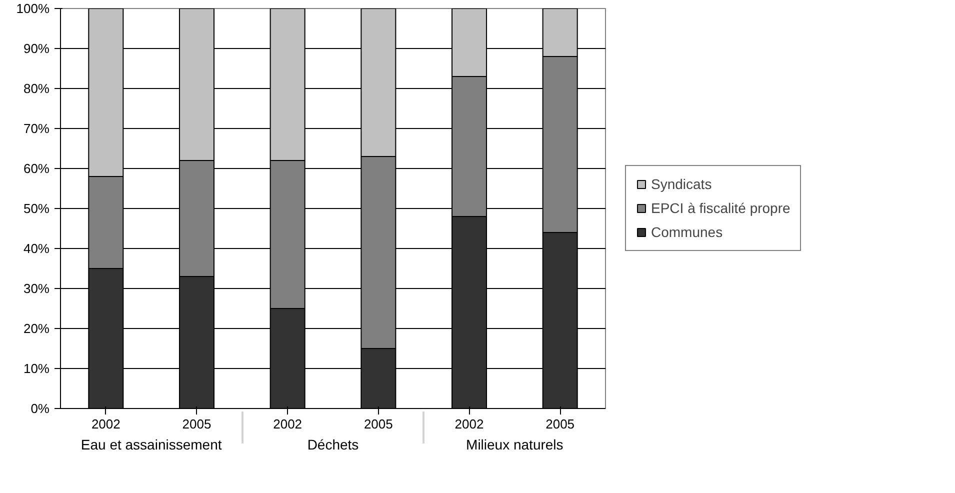 Image resolution: width=955 pixels, height=493 pixels. Describe the element at coordinates (36, 208) in the screenshot. I see `y-tick-label: 50%` at that location.